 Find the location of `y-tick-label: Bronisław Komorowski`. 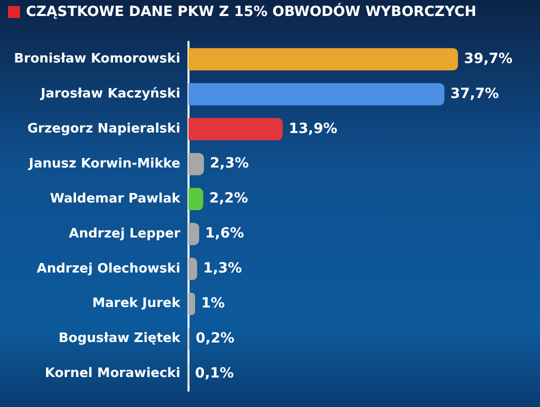

y-tick-label: Bronisław Komorowski is located at coordinates (97, 59).